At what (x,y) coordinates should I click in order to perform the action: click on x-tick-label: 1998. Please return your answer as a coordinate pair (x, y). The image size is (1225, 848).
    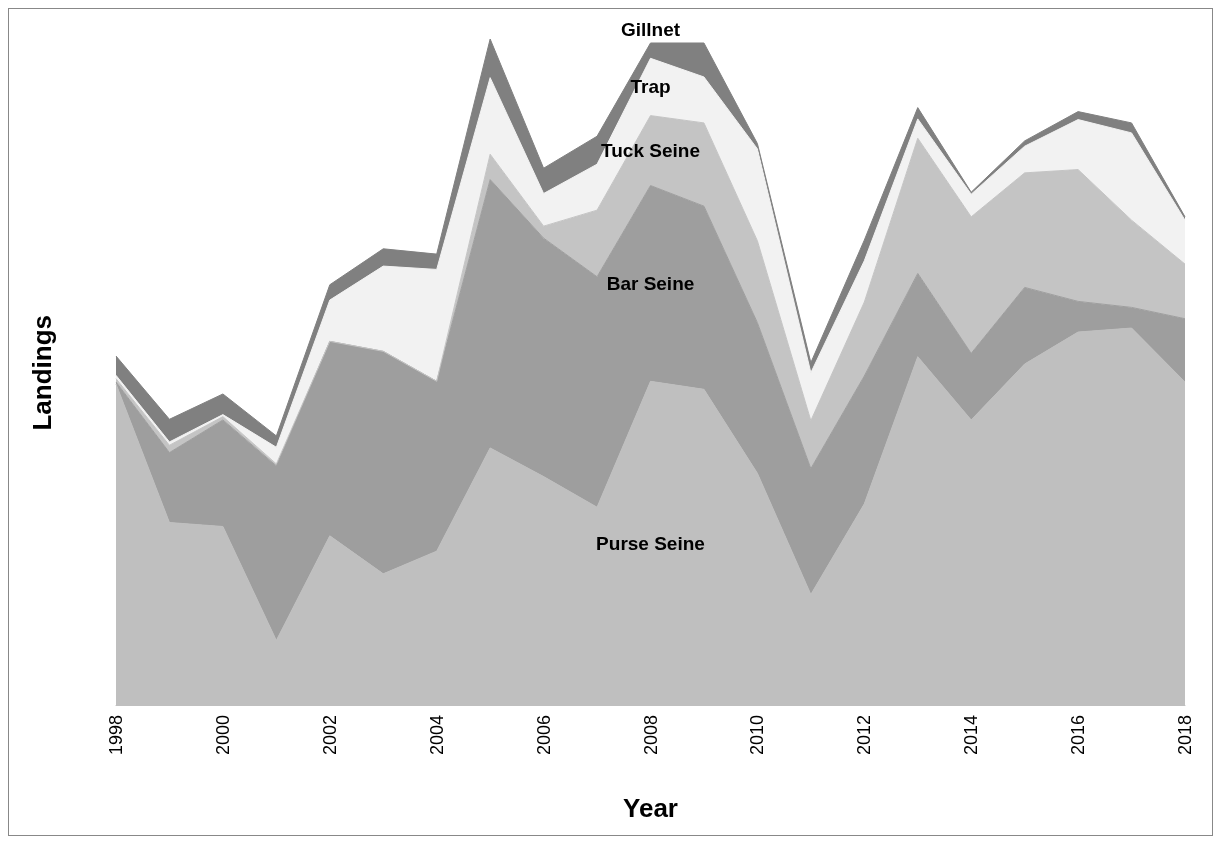
    Looking at the image, I should click on (116, 735).